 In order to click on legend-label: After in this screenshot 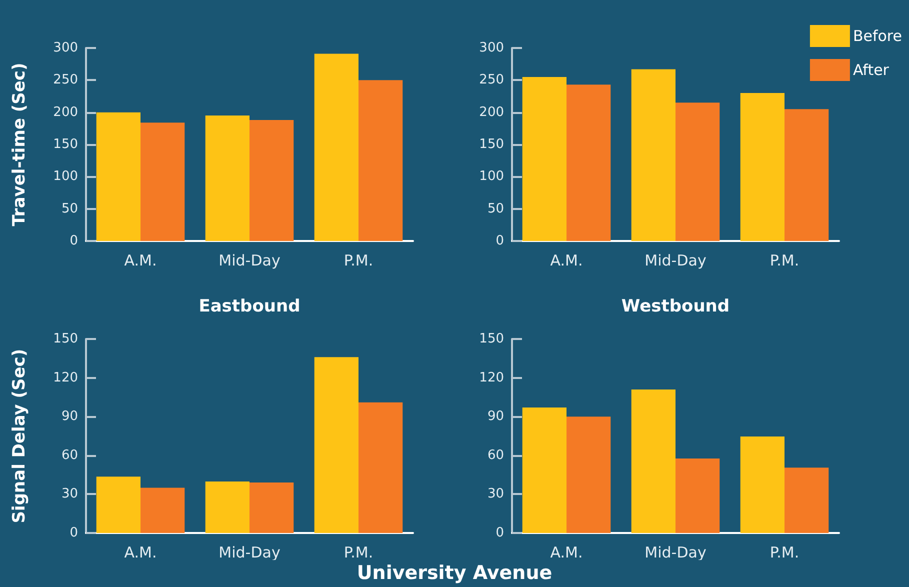, I will do `click(871, 70)`.